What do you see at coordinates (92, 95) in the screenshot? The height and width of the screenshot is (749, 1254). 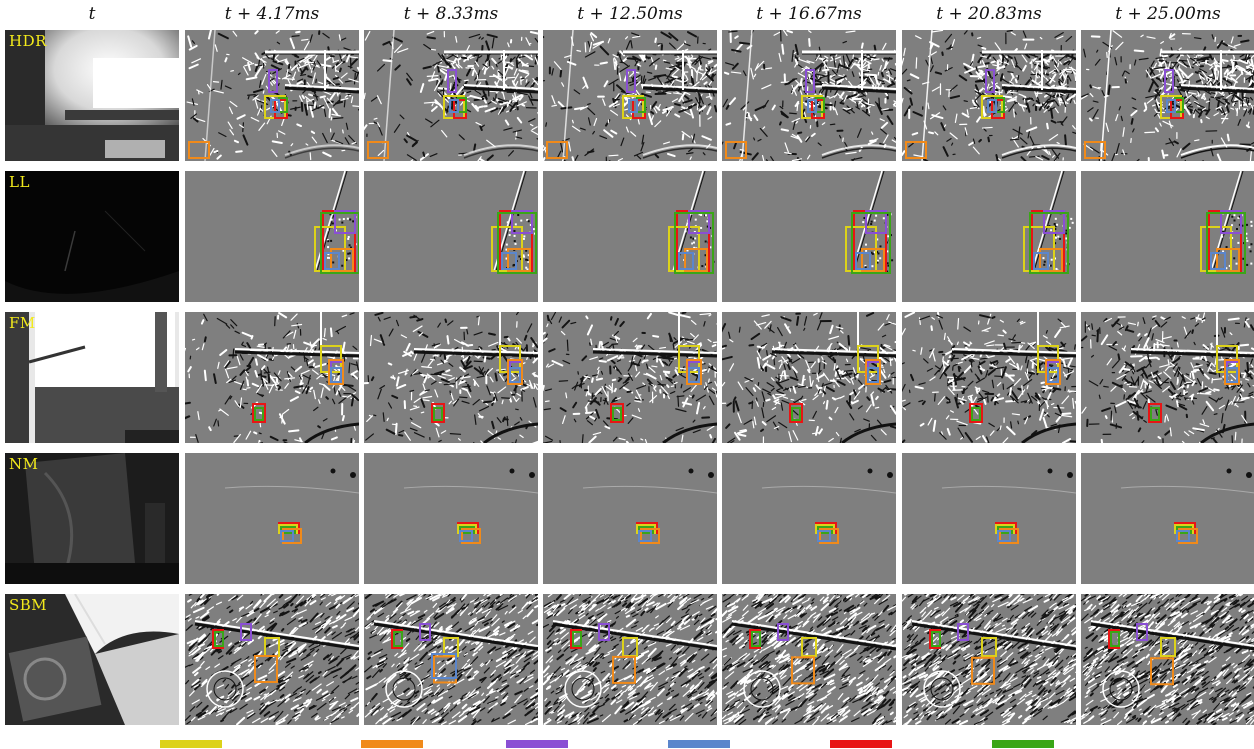 I see `photo-hdr: HDR` at bounding box center [92, 95].